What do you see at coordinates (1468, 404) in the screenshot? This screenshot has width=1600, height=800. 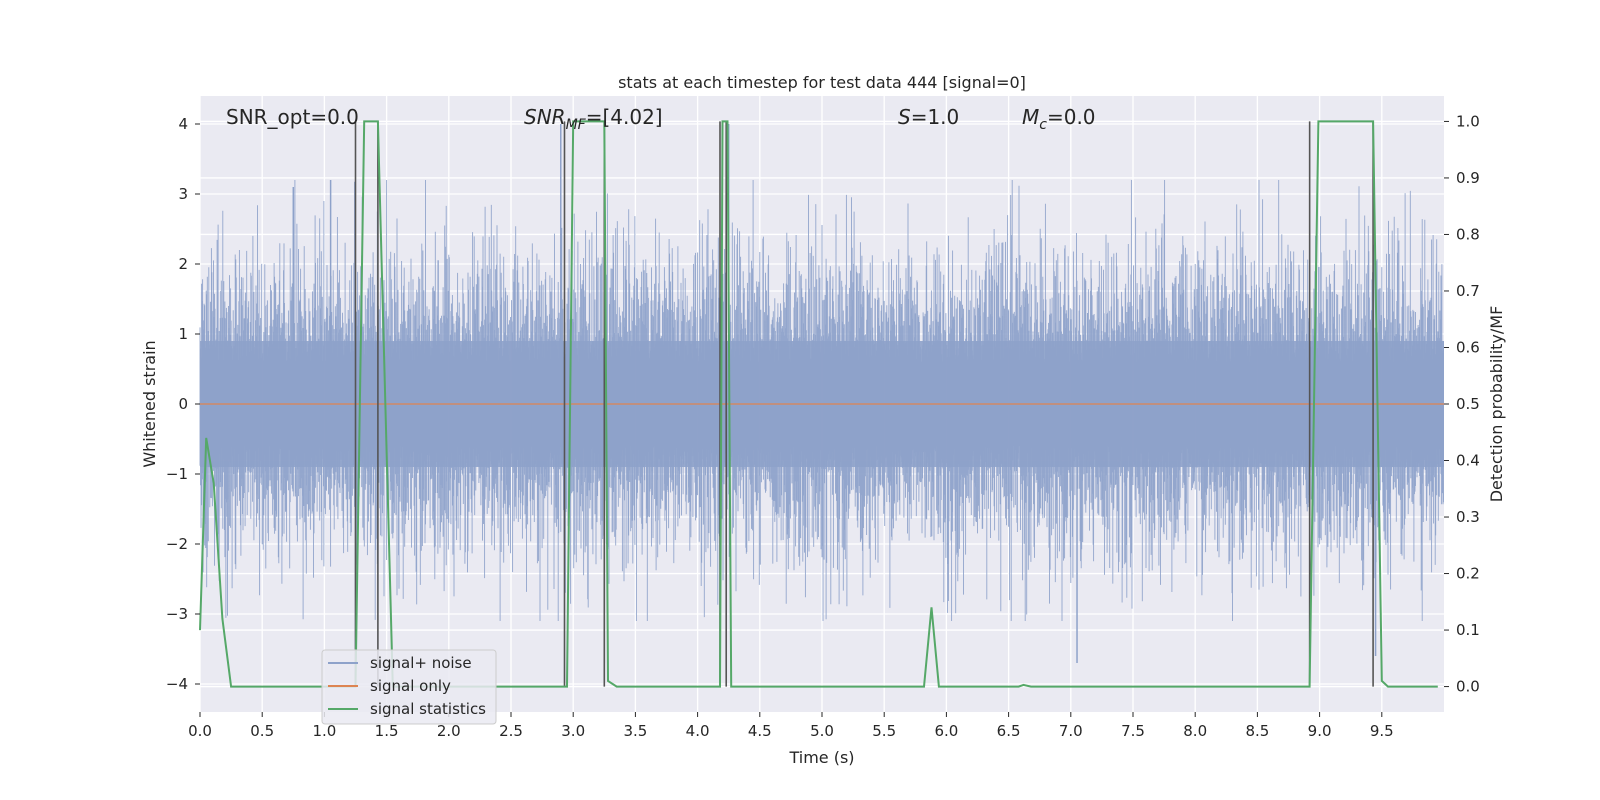 I see `y-right-tick-label: 0.5` at bounding box center [1468, 404].